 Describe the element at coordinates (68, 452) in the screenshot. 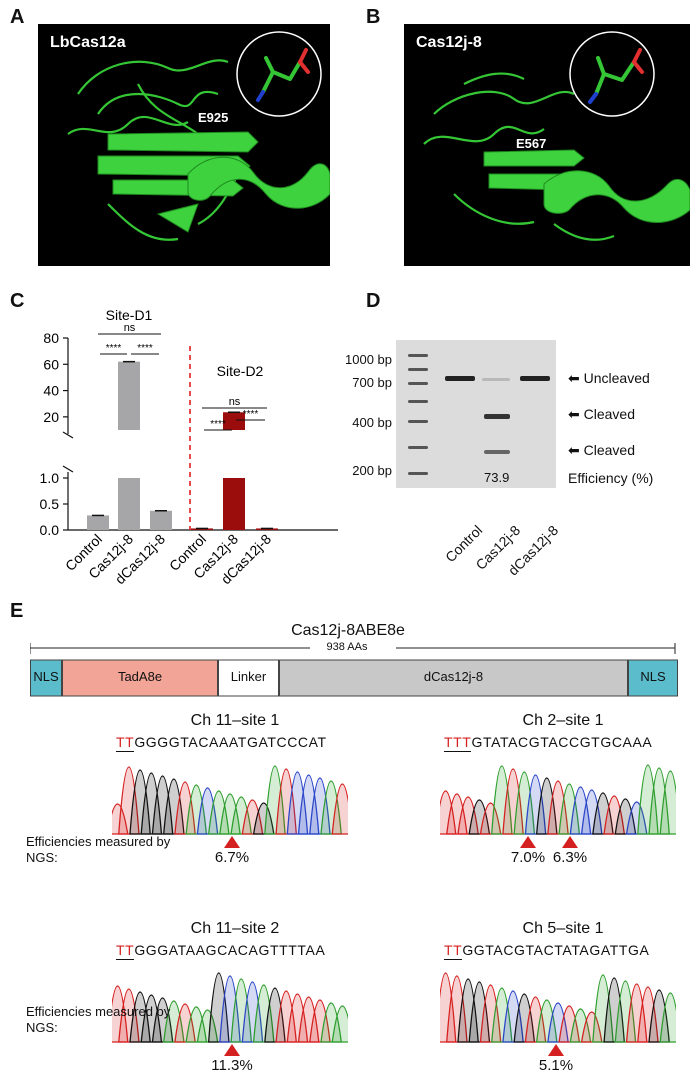

I see `axis-break` at that location.